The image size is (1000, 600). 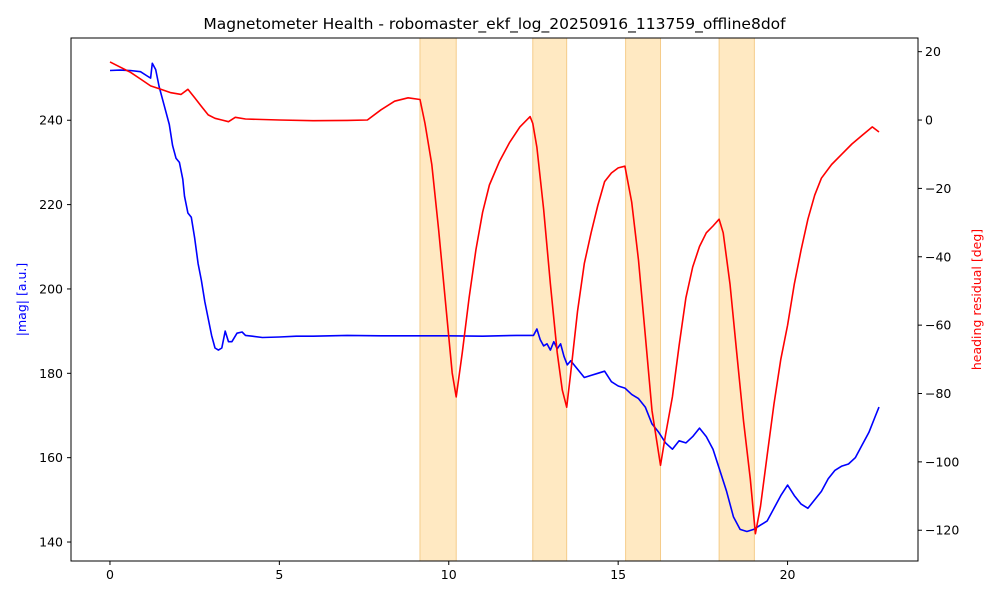 I want to click on y-right-tick-label: −120, so click(x=942, y=530).